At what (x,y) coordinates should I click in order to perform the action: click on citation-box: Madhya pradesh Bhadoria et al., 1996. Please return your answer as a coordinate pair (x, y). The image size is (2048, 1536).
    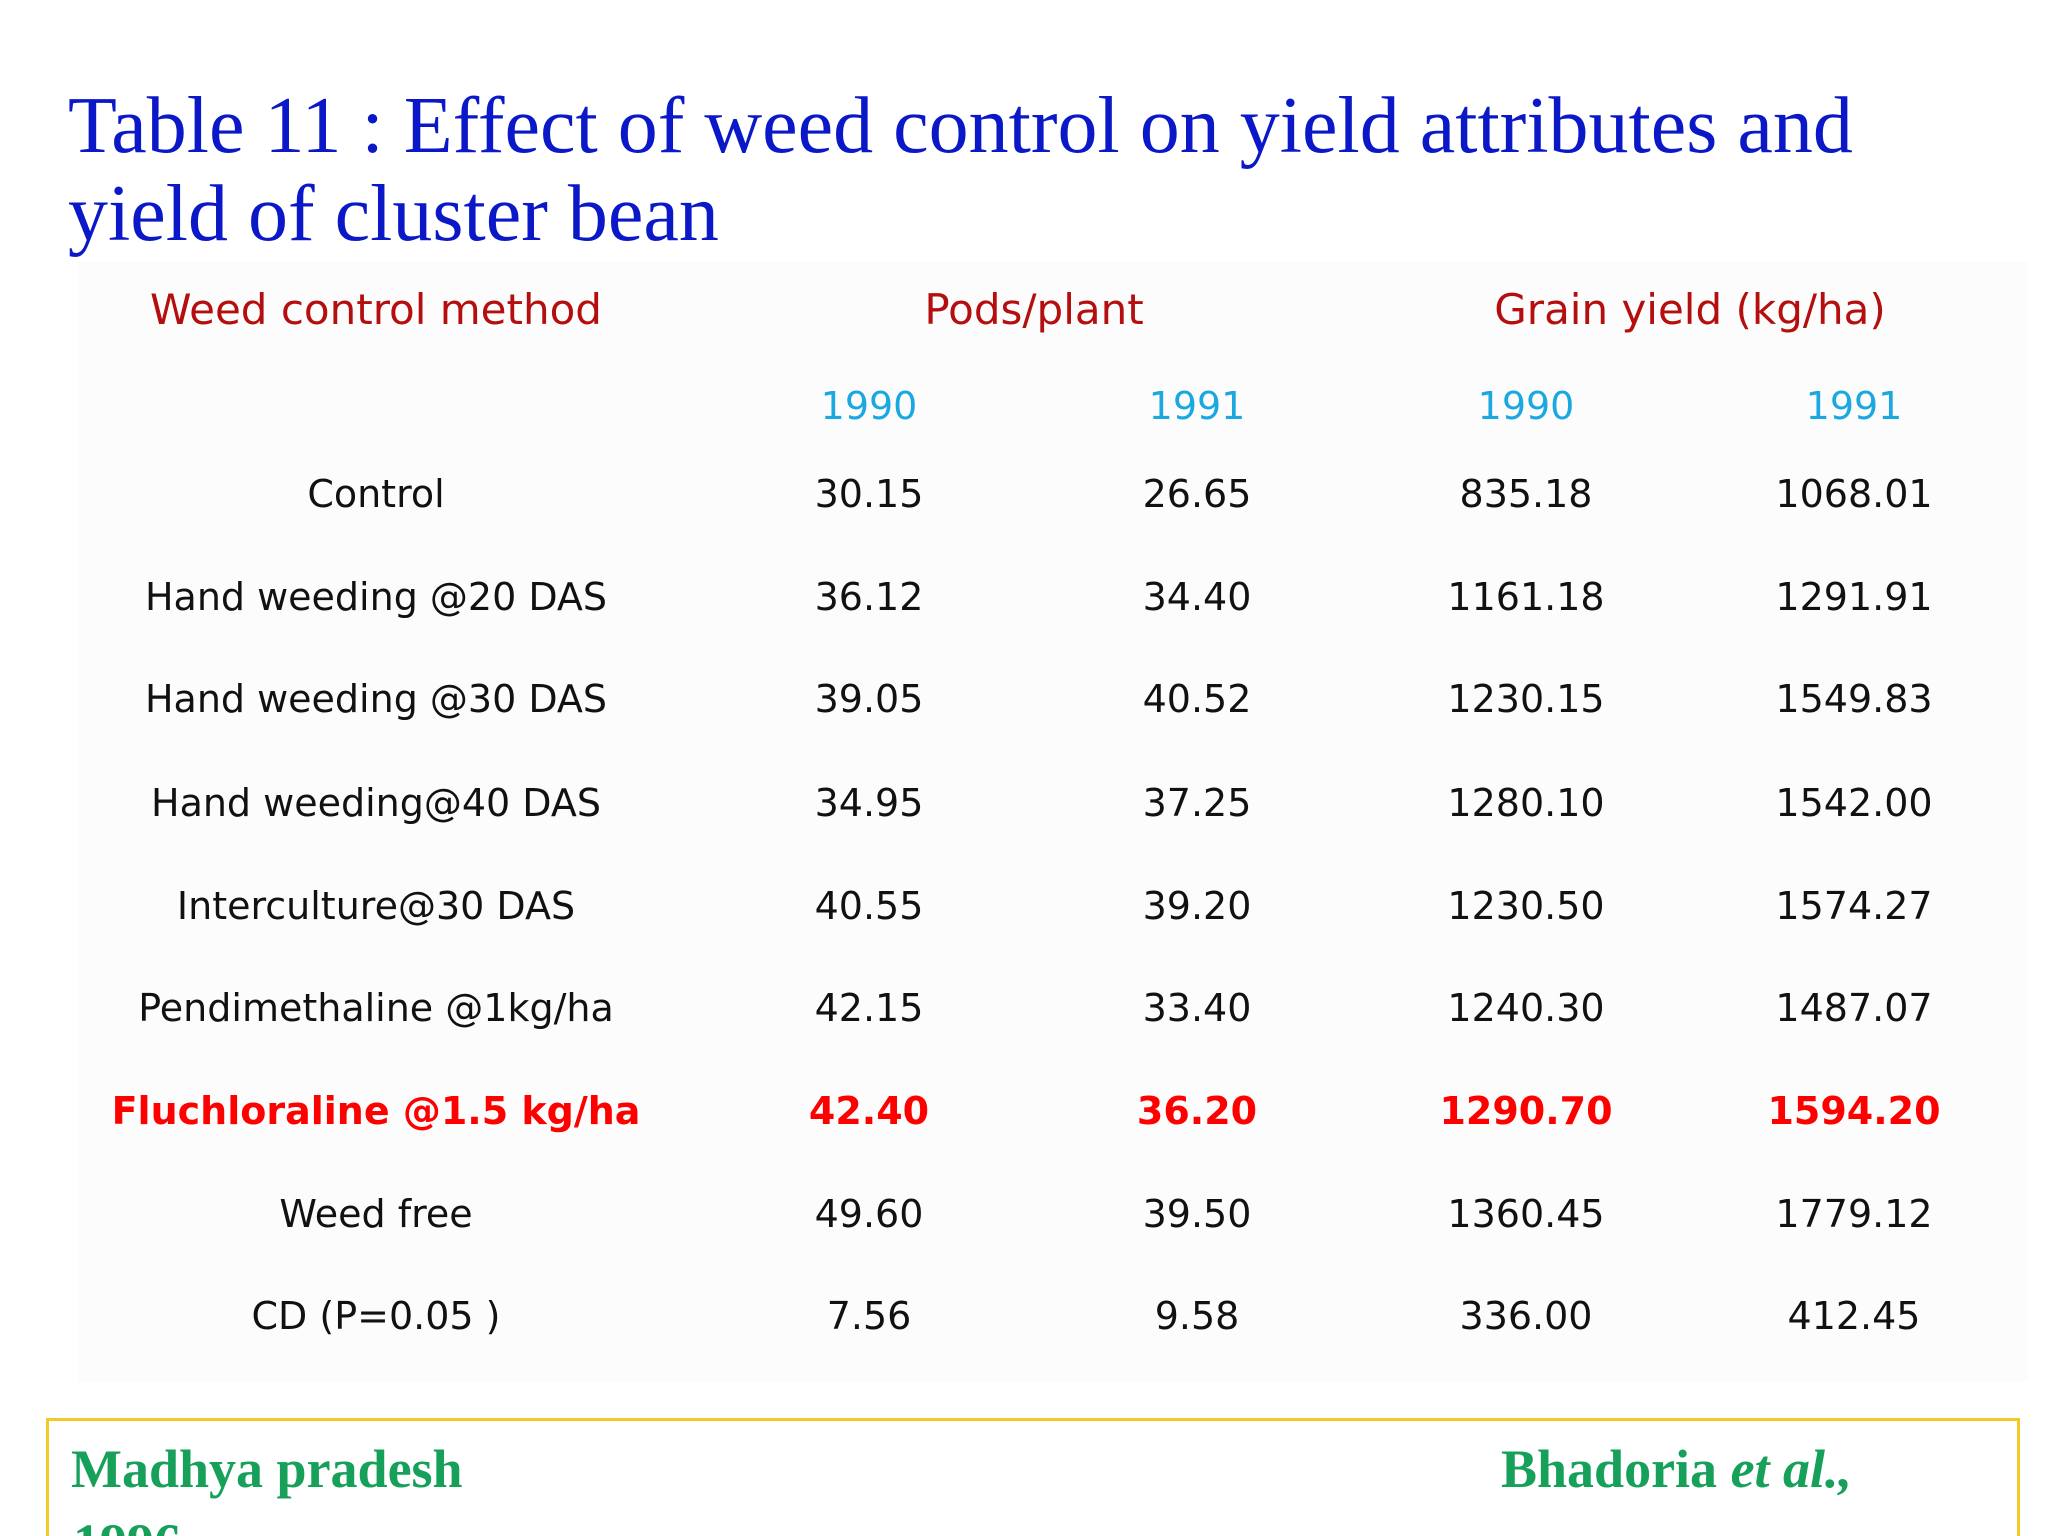
    Looking at the image, I should click on (1033, 1477).